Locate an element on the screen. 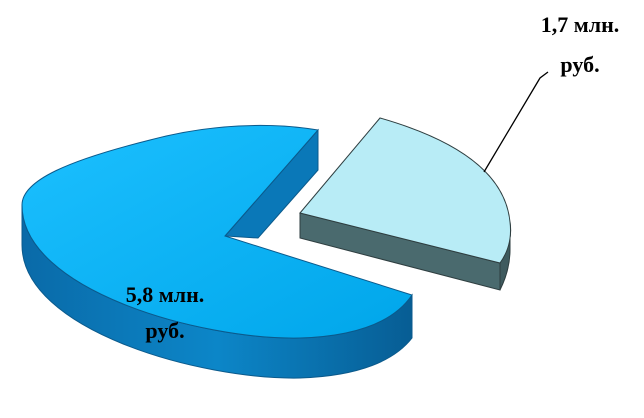  pie-label-large-line1: 5,8 млн. is located at coordinates (165, 294).